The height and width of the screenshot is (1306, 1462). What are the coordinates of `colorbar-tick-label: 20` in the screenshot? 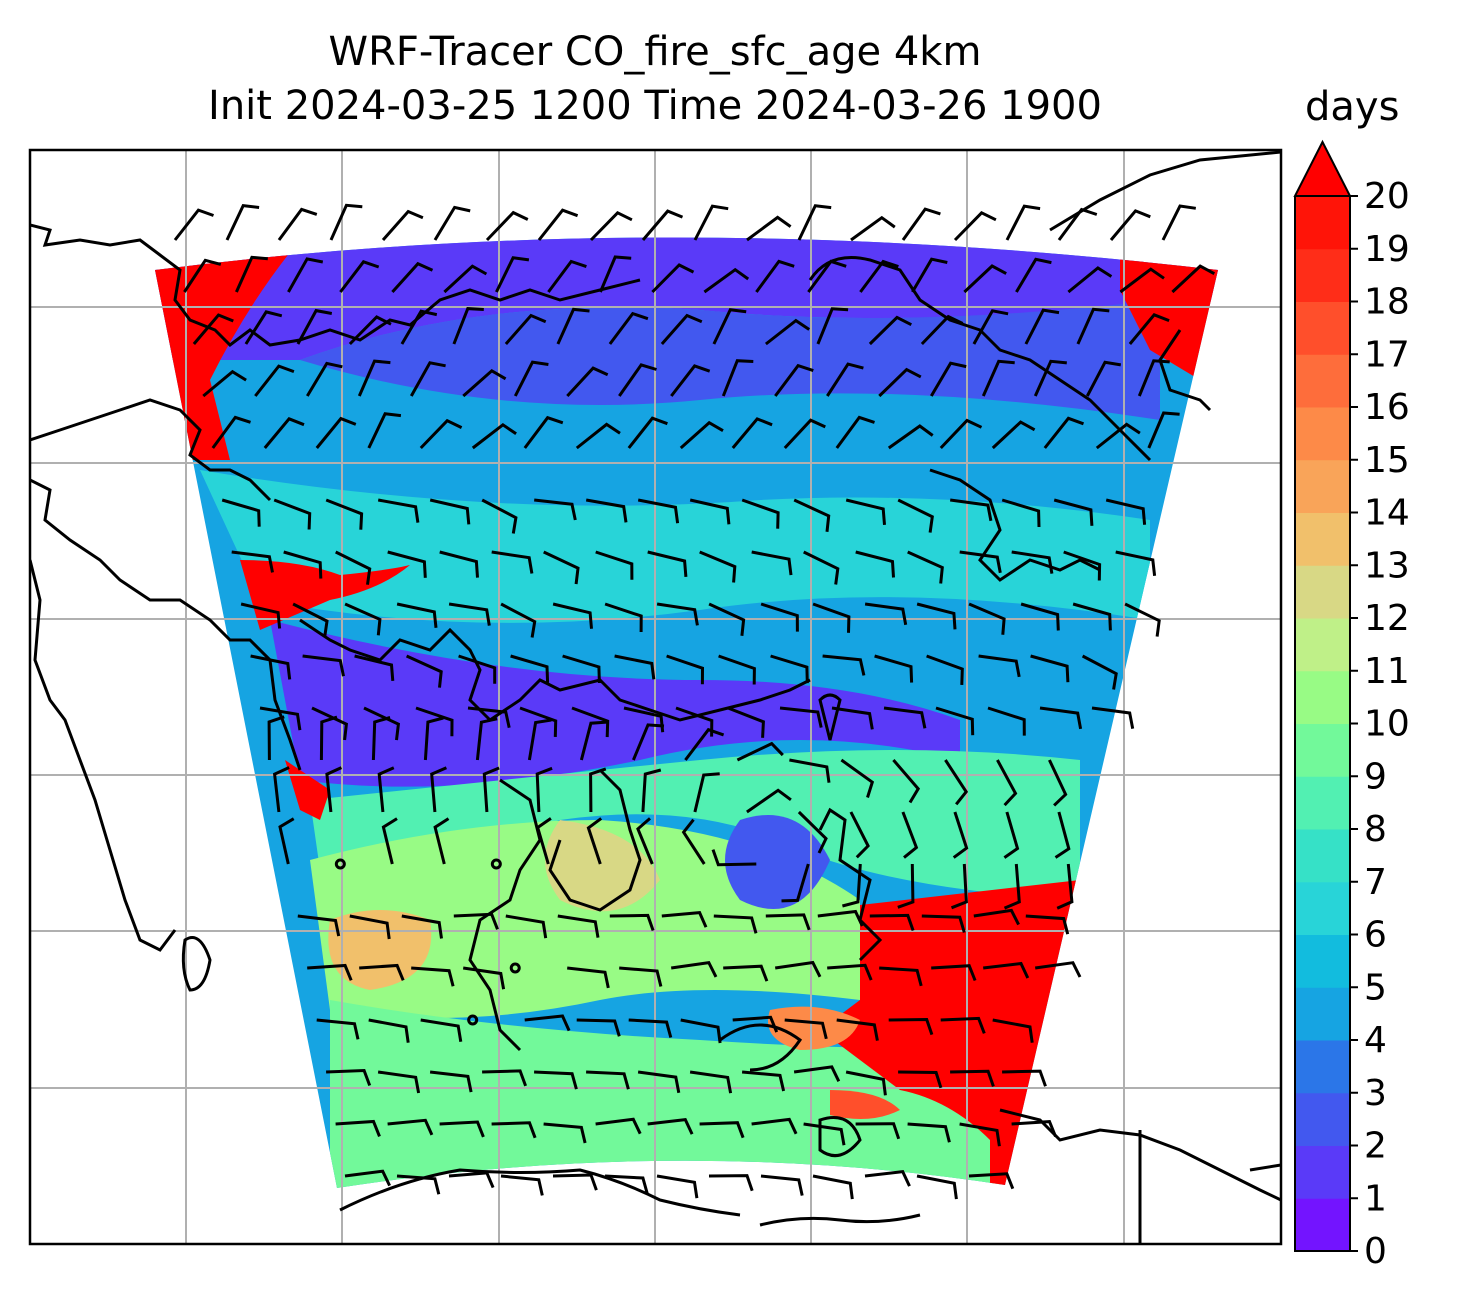 It's located at (1387, 196).